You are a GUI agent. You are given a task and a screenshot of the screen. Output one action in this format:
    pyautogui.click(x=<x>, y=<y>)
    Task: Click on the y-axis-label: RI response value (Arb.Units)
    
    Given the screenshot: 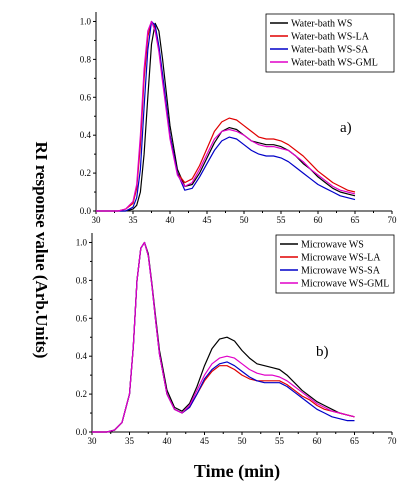 What is the action you would take?
    pyautogui.click(x=41, y=250)
    